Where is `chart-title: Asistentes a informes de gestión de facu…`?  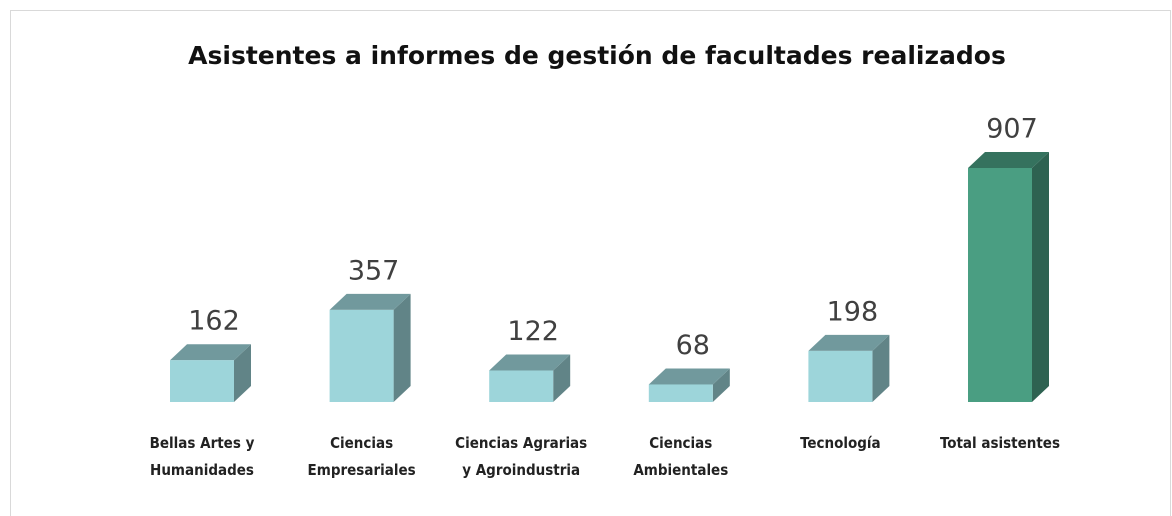
chart-title: Asistentes a informes de gestión de facu… is located at coordinates (597, 55).